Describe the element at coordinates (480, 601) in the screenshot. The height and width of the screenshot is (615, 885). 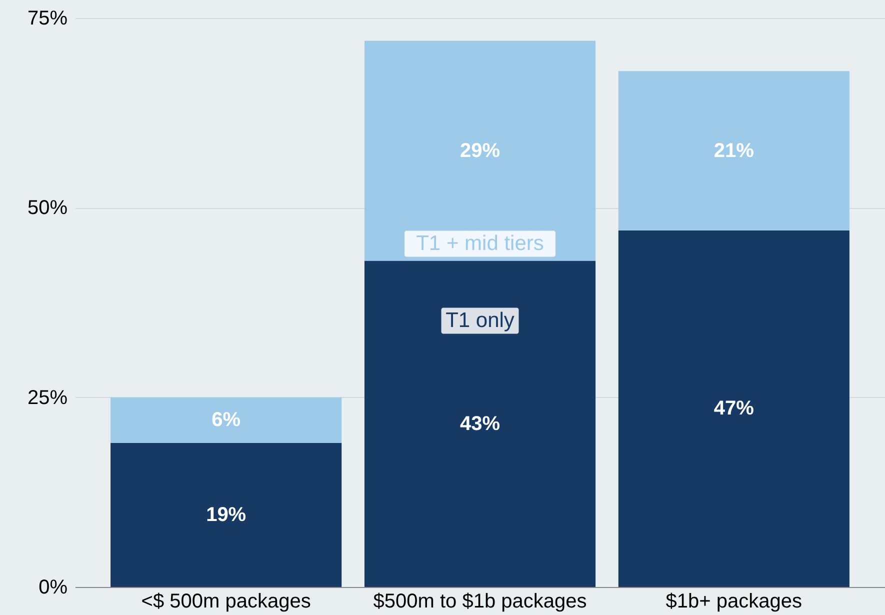
I see `x-tick-label: $500m to $1b packages` at that location.